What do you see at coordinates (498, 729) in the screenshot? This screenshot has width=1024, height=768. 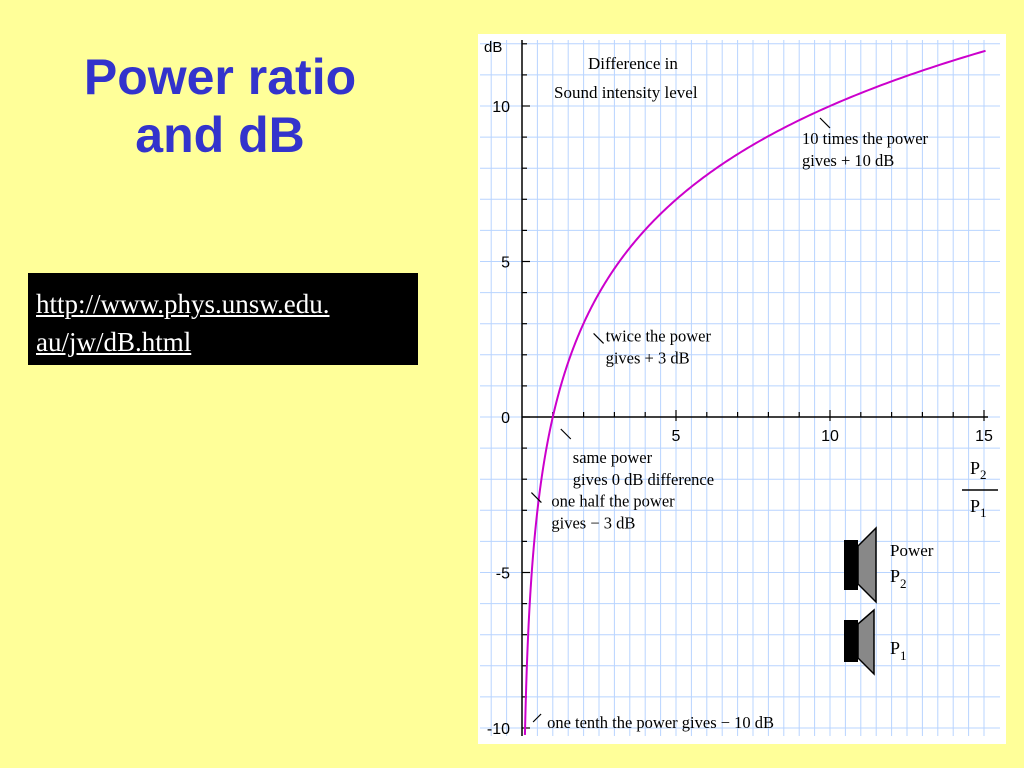 I see `y-tick-label: -10` at bounding box center [498, 729].